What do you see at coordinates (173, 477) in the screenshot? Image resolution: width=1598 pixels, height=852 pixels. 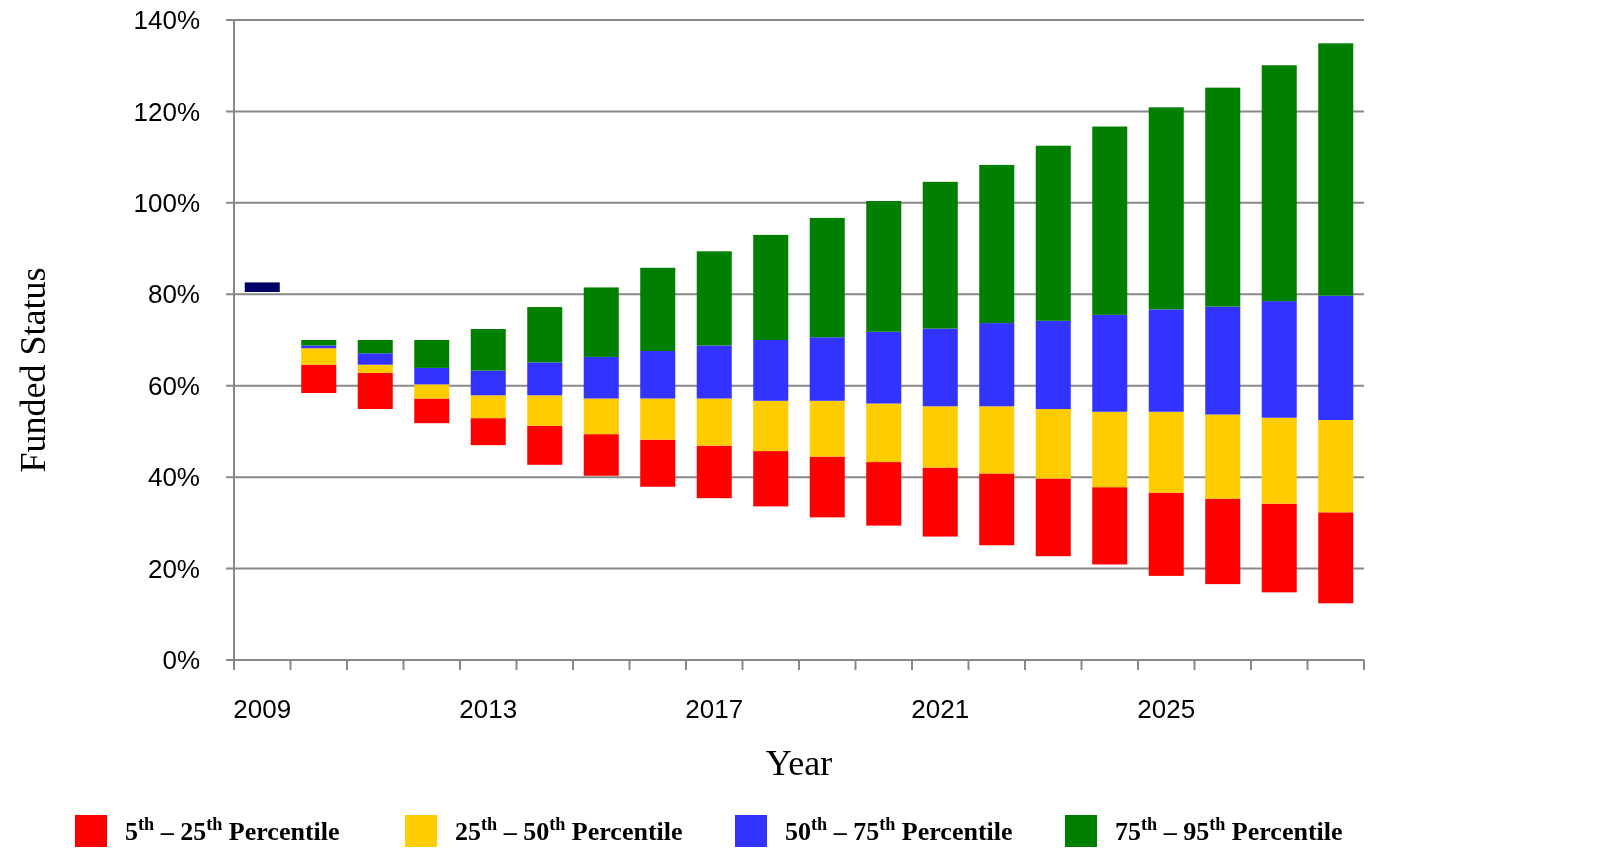 I see `y-tick-label: 40%` at bounding box center [173, 477].